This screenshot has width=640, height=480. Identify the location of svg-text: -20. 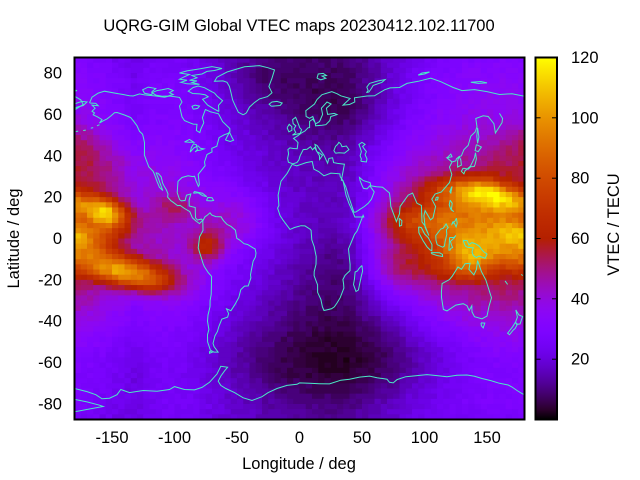
(50, 280).